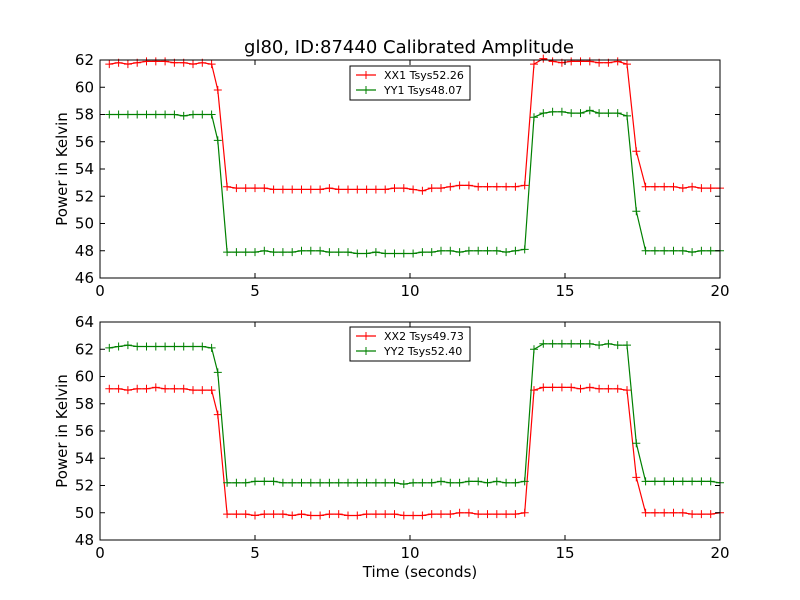  Describe the element at coordinates (409, 553) in the screenshot. I see `x-tick-label: 10` at that location.